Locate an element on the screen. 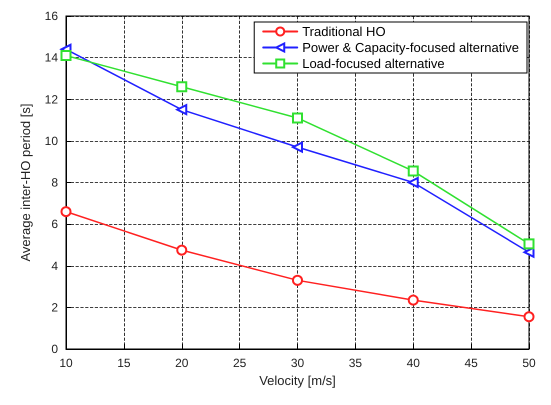 This screenshot has width=551, height=405. x-tick-label: 35 is located at coordinates (355, 363).